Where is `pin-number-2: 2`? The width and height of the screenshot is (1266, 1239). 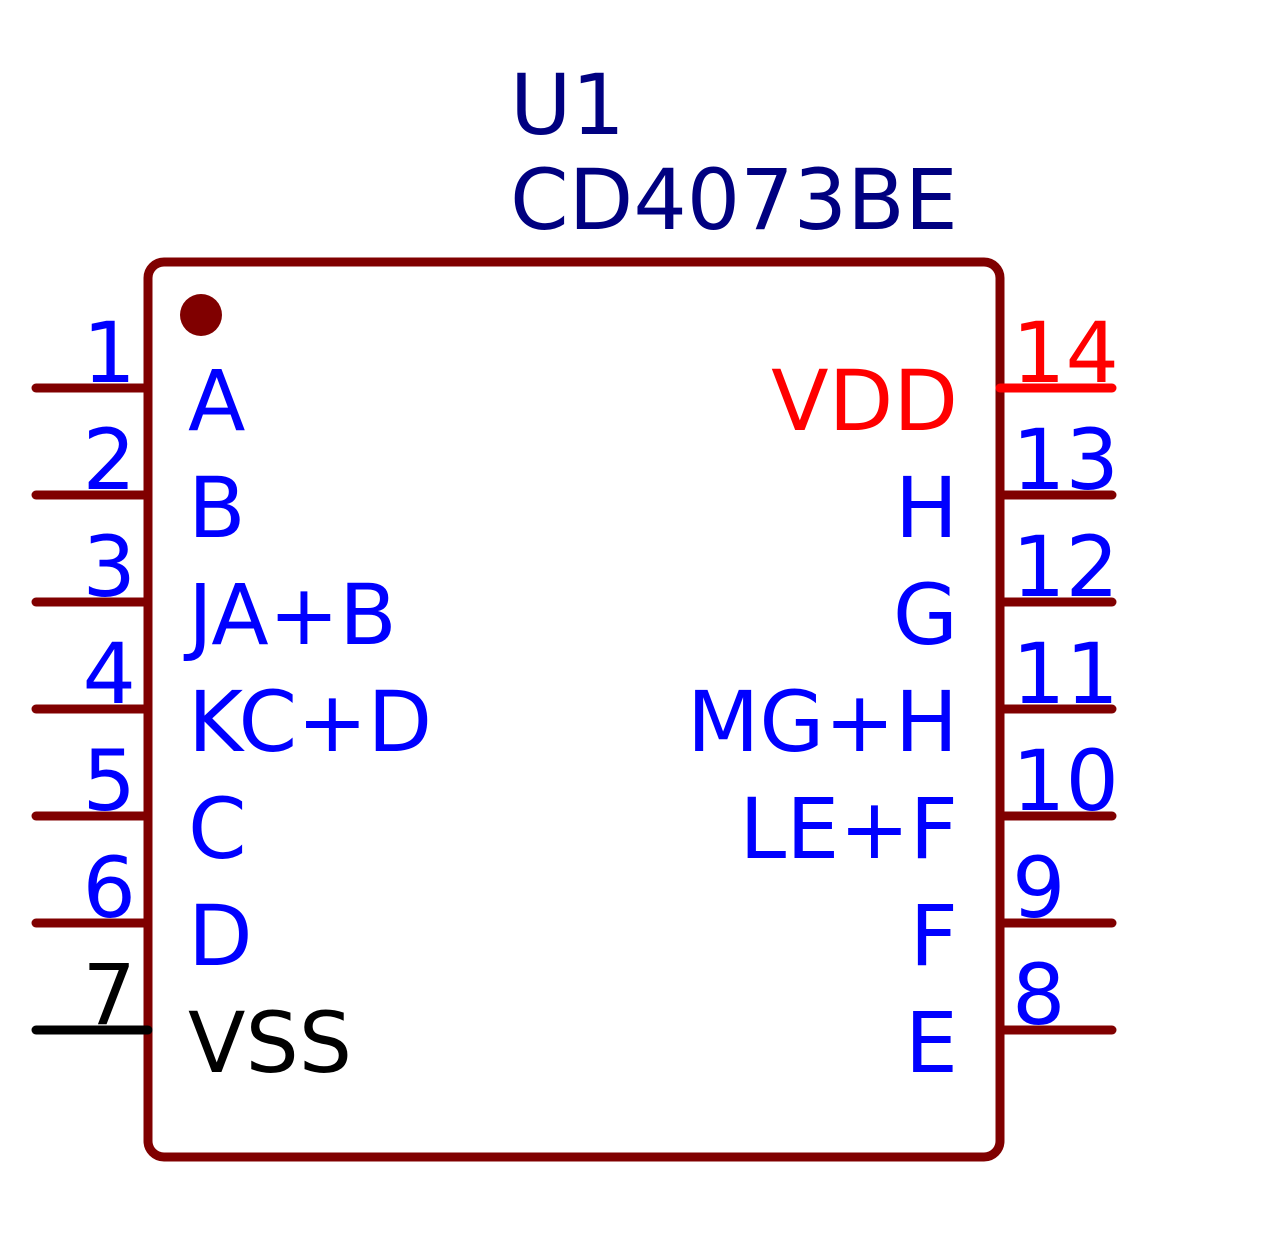
pin-number-2: 2 is located at coordinates (109, 460).